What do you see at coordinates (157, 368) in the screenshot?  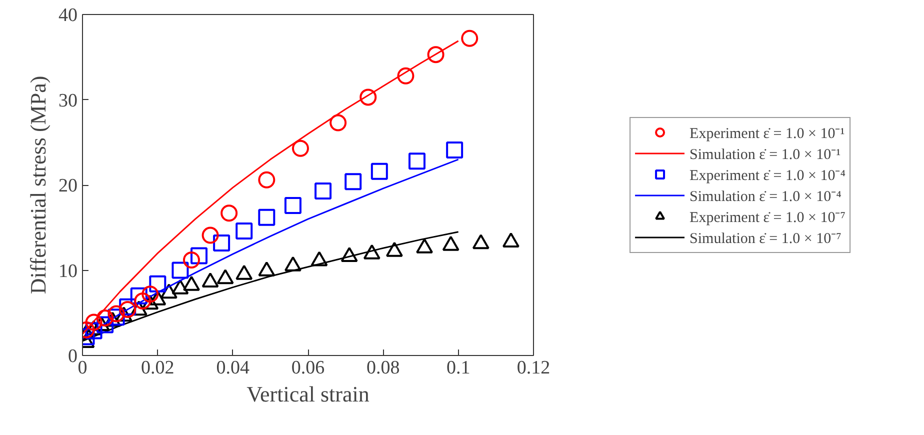 I see `x-tick-label: 0.02` at bounding box center [157, 368].